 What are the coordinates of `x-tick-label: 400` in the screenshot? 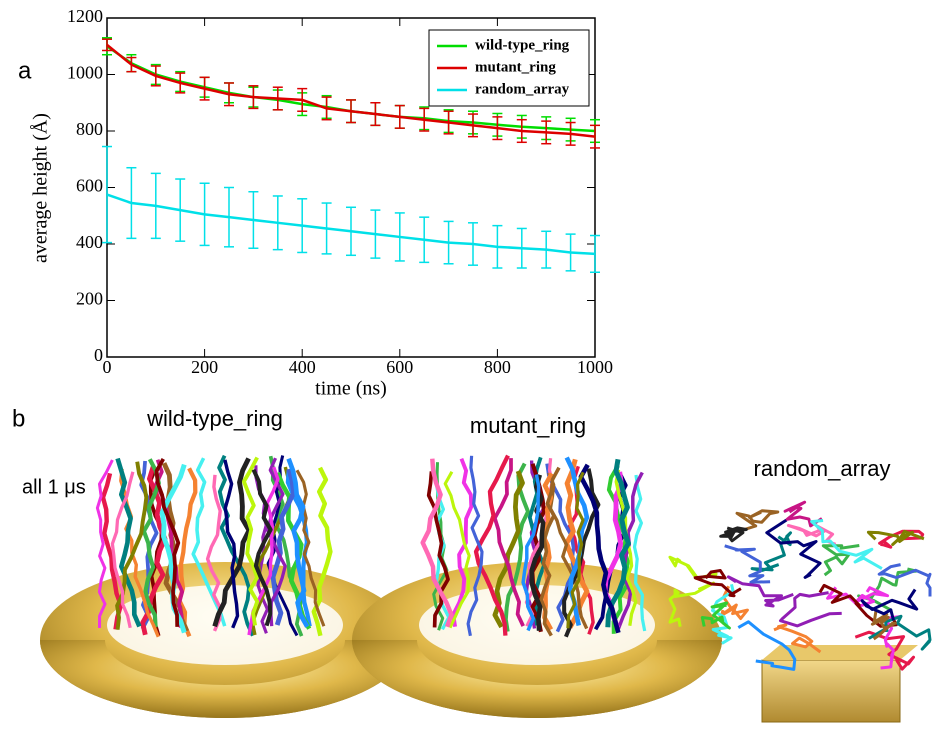 It's located at (302, 367).